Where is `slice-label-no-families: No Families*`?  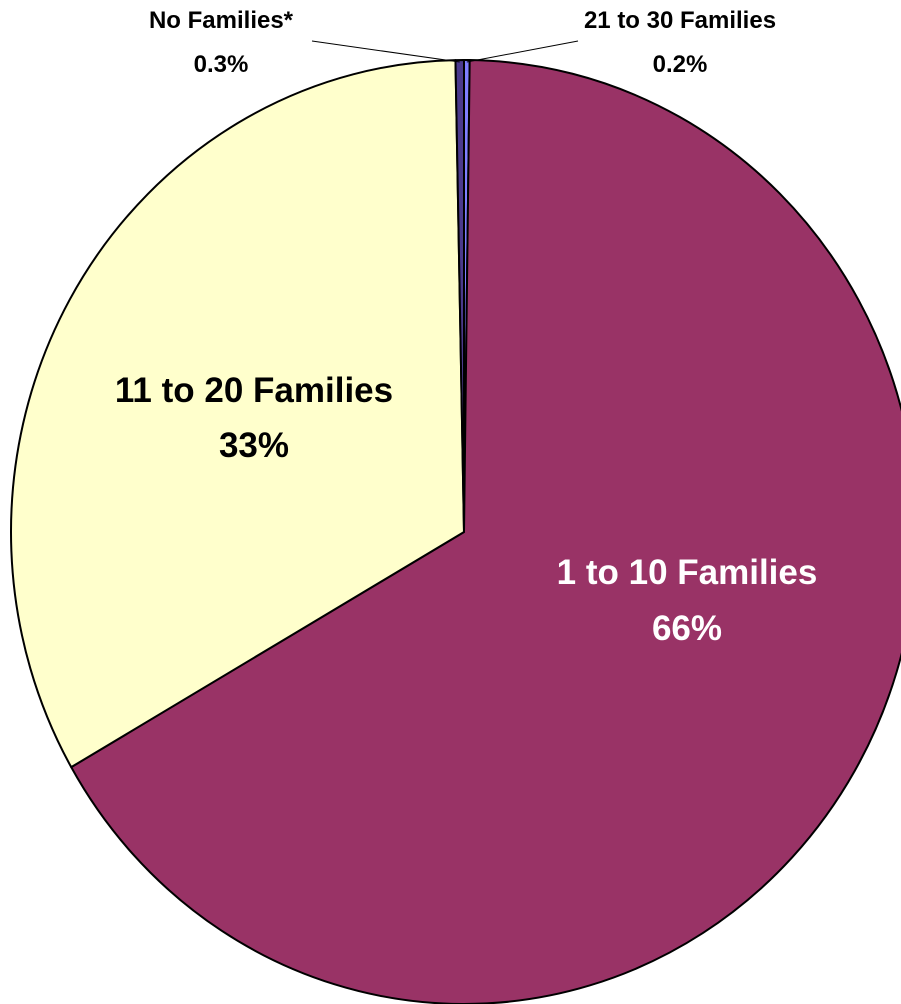
slice-label-no-families: No Families* is located at coordinates (221, 20).